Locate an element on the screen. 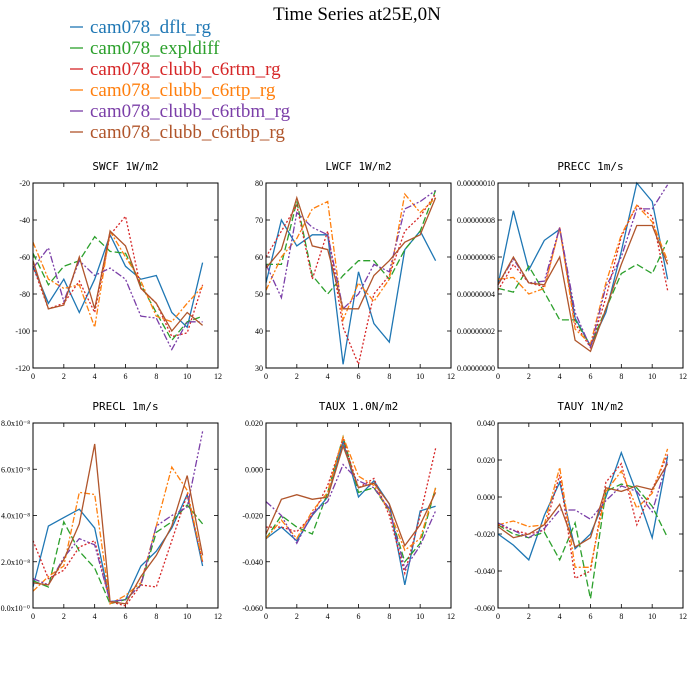  panel-title: TAUY 1N/m2 is located at coordinates (590, 406).